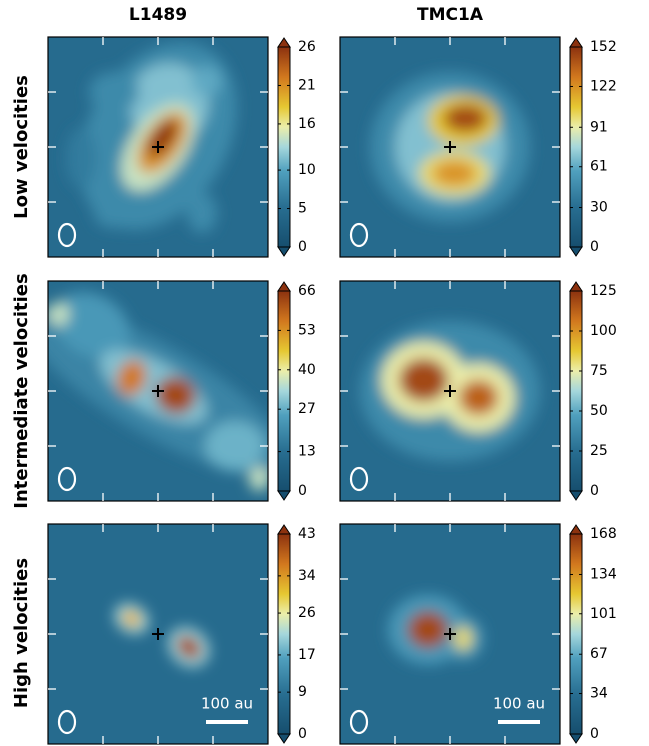  I want to click on column-title: TMC1A, so click(450, 15).